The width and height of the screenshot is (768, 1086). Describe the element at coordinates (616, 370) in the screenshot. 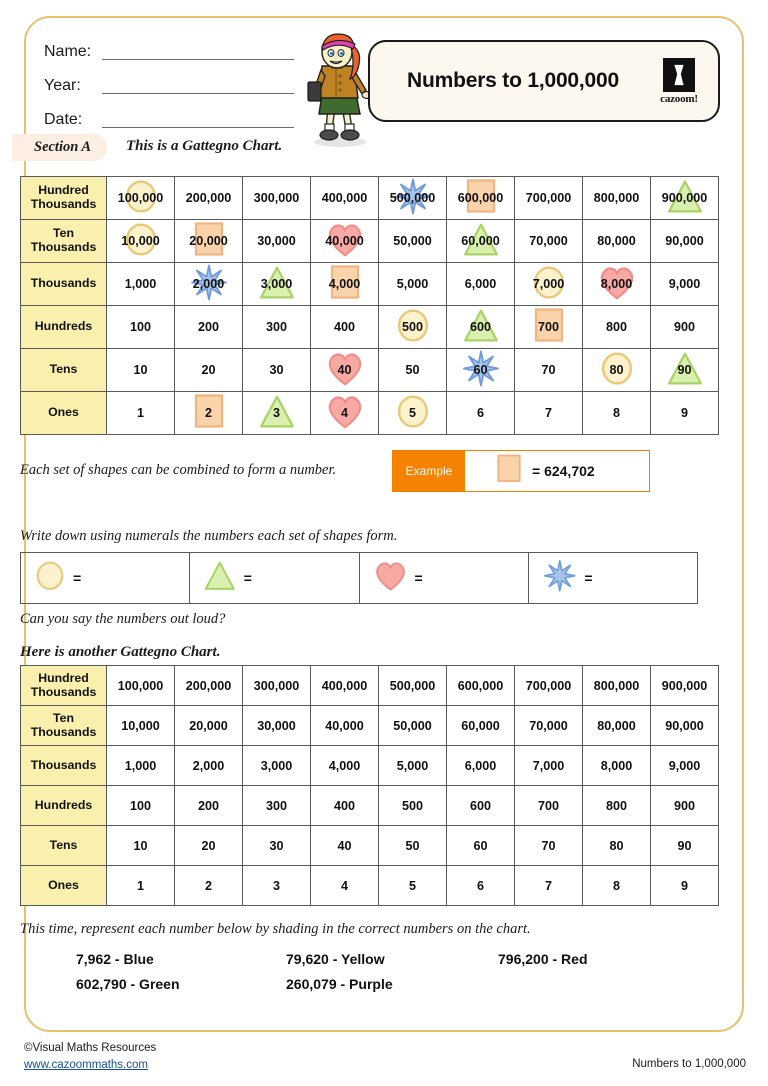

I see `chart1-cell: 80` at that location.